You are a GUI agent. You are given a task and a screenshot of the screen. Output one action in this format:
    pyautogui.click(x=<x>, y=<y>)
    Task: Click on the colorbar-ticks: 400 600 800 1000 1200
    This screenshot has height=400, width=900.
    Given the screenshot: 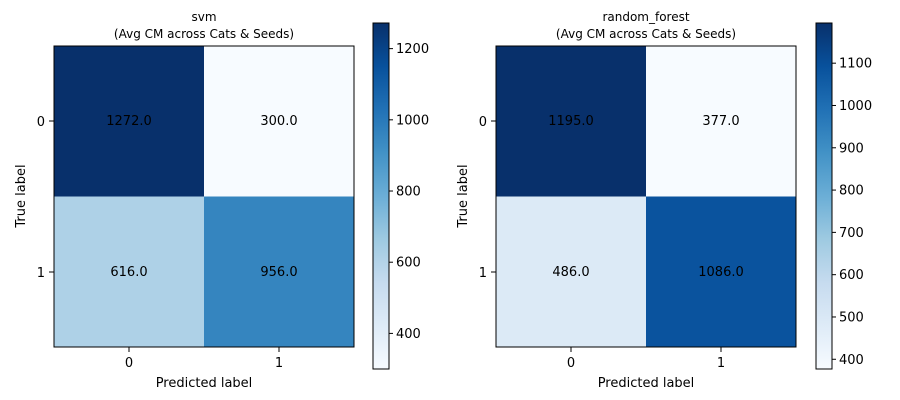 What is the action you would take?
    pyautogui.click(x=409, y=192)
    